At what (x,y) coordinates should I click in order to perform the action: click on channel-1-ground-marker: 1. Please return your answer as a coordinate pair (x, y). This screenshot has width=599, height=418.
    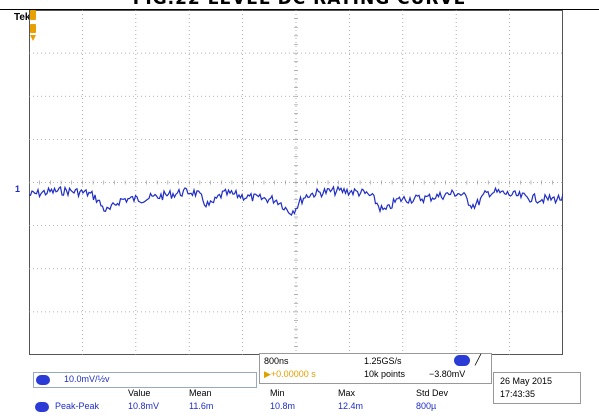
    Looking at the image, I should click on (22, 190).